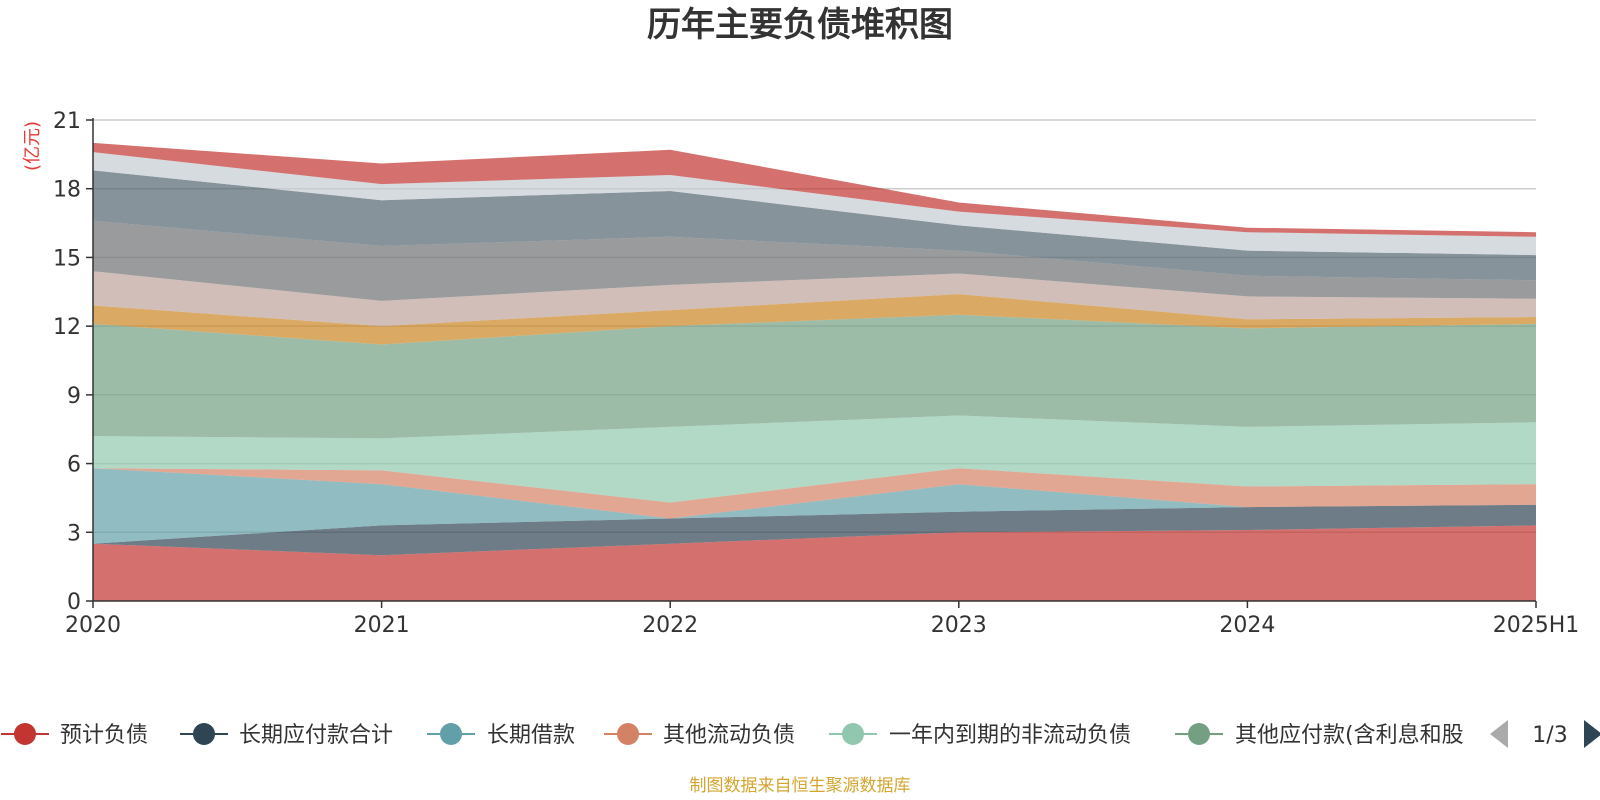 This screenshot has height=800, width=1600. Describe the element at coordinates (1536, 625) in the screenshot. I see `x-tick-label: 2025H1` at that location.